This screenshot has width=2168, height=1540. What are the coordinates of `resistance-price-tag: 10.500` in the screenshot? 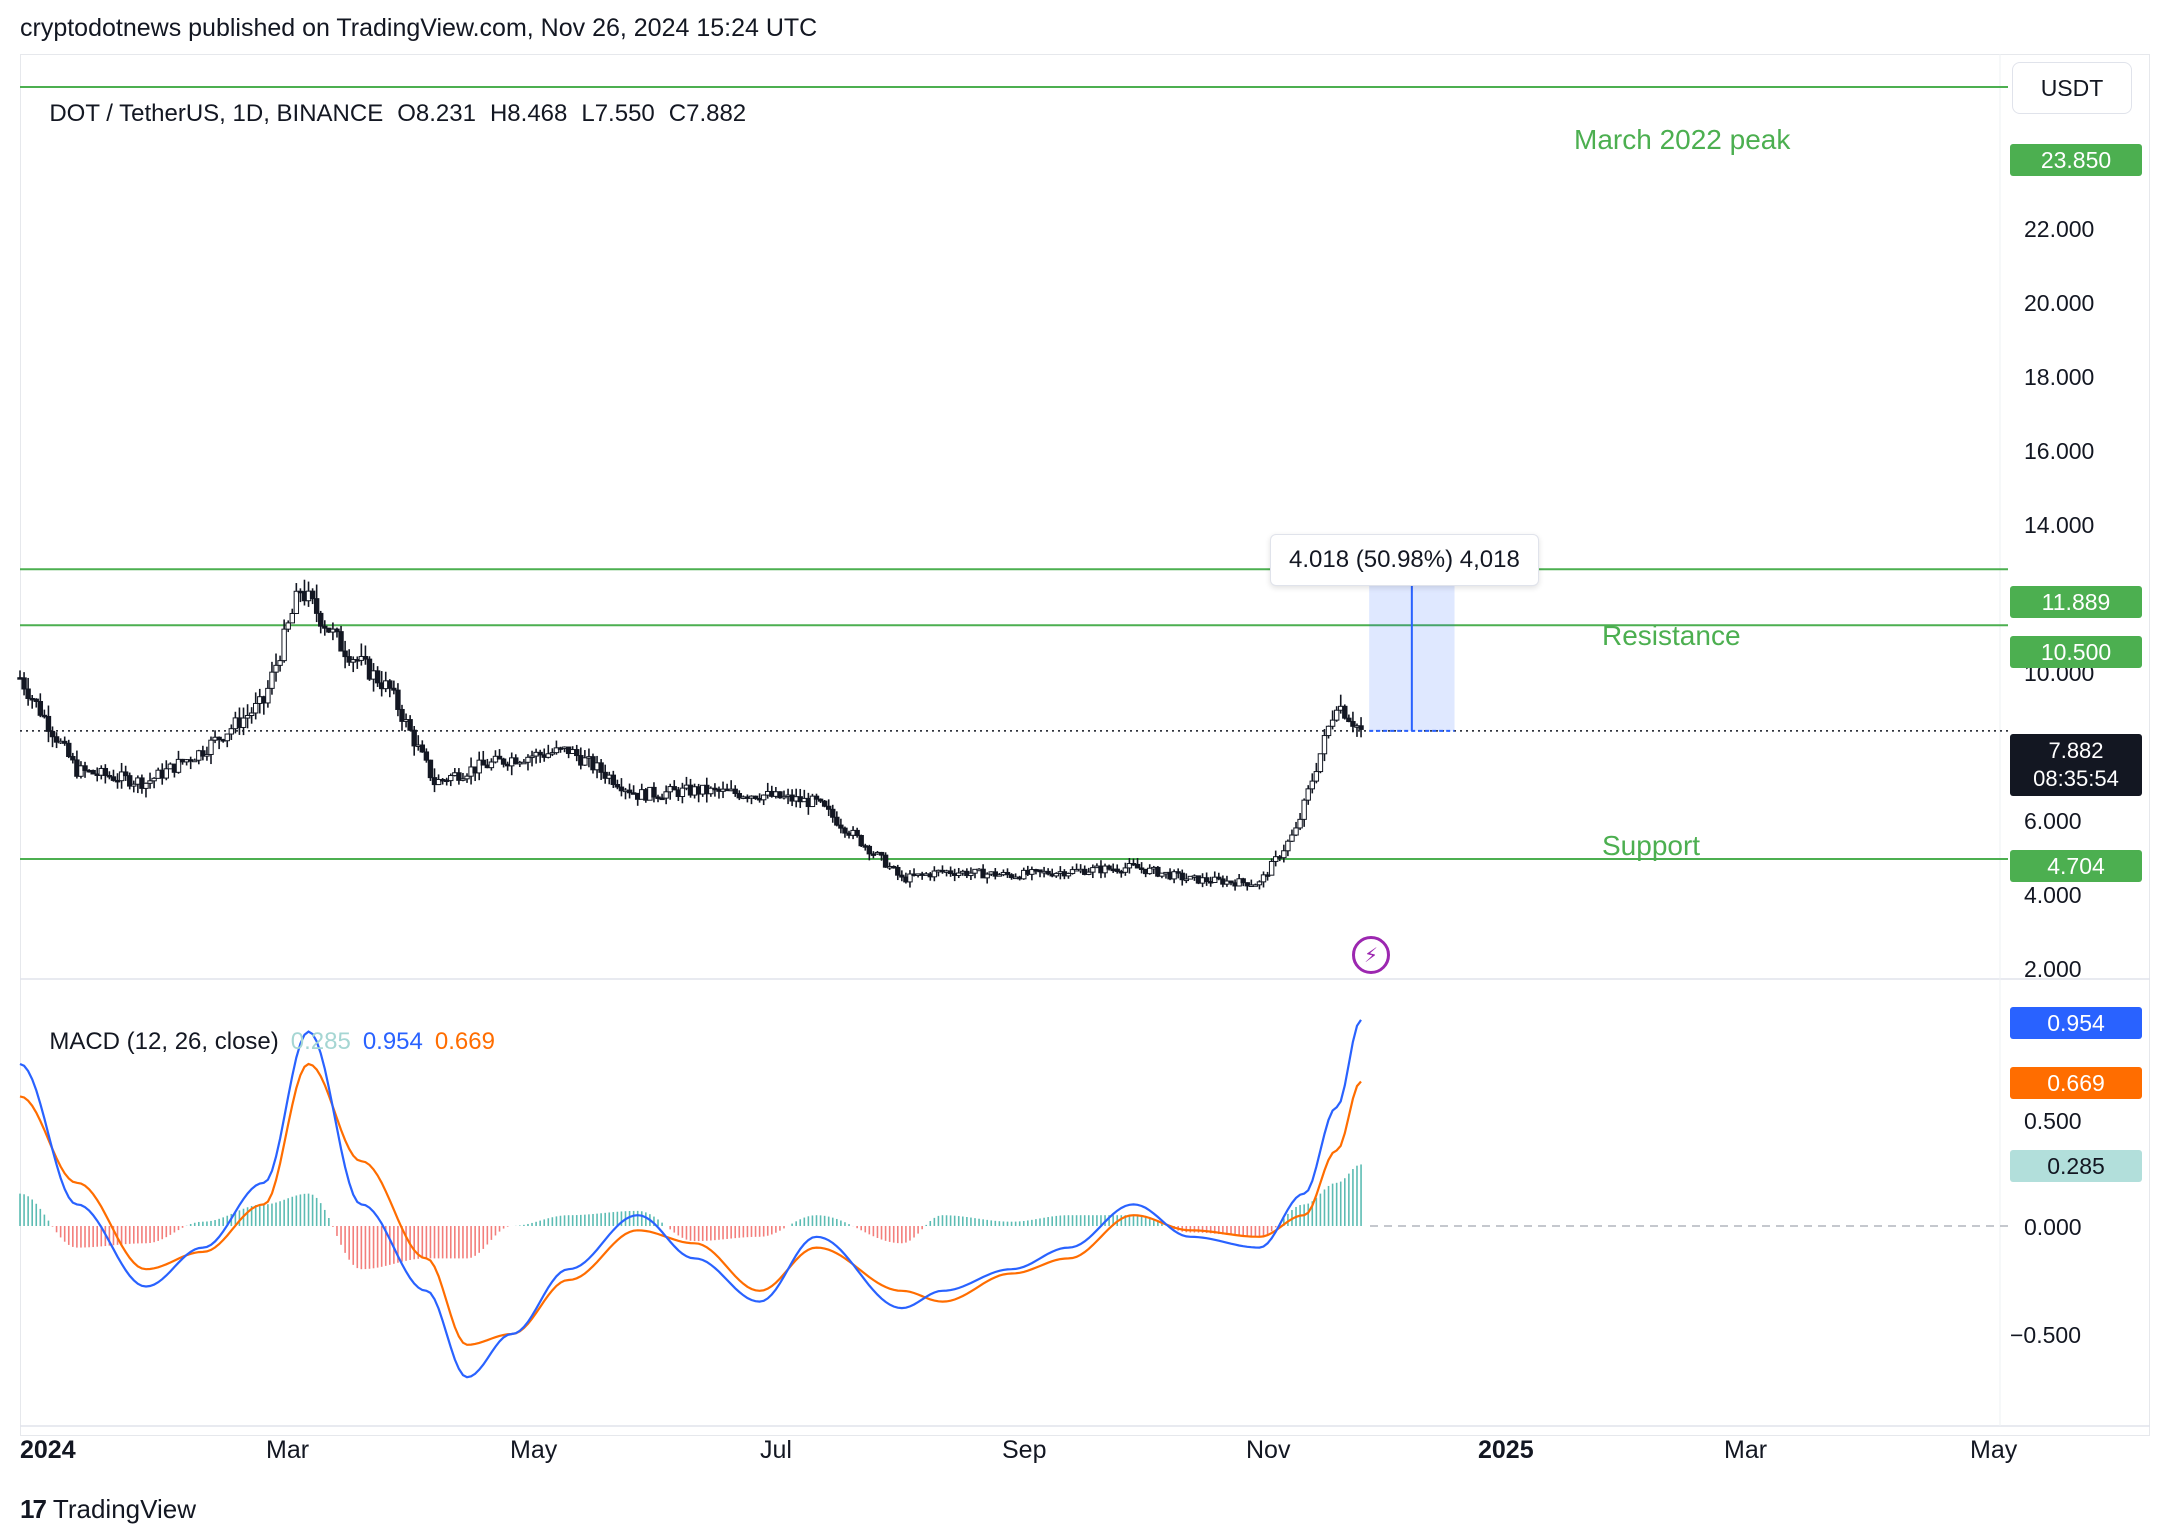 It's located at (2076, 652).